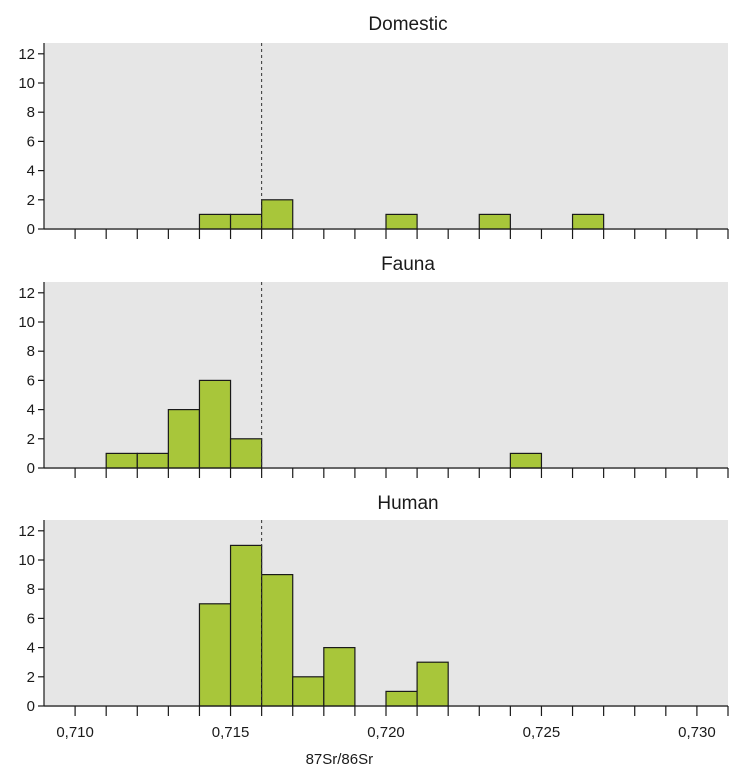 The height and width of the screenshot is (769, 741). Describe the element at coordinates (542, 732) in the screenshot. I see `x-tick-label: 0,725` at that location.